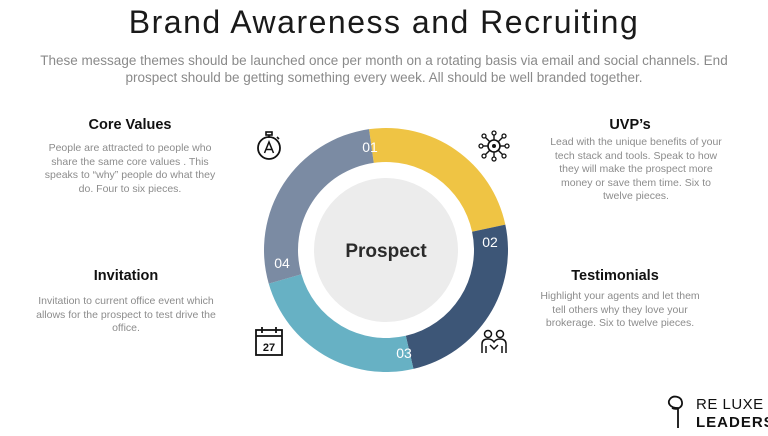  What do you see at coordinates (370, 147) in the screenshot?
I see `segment-number-01: 01` at bounding box center [370, 147].